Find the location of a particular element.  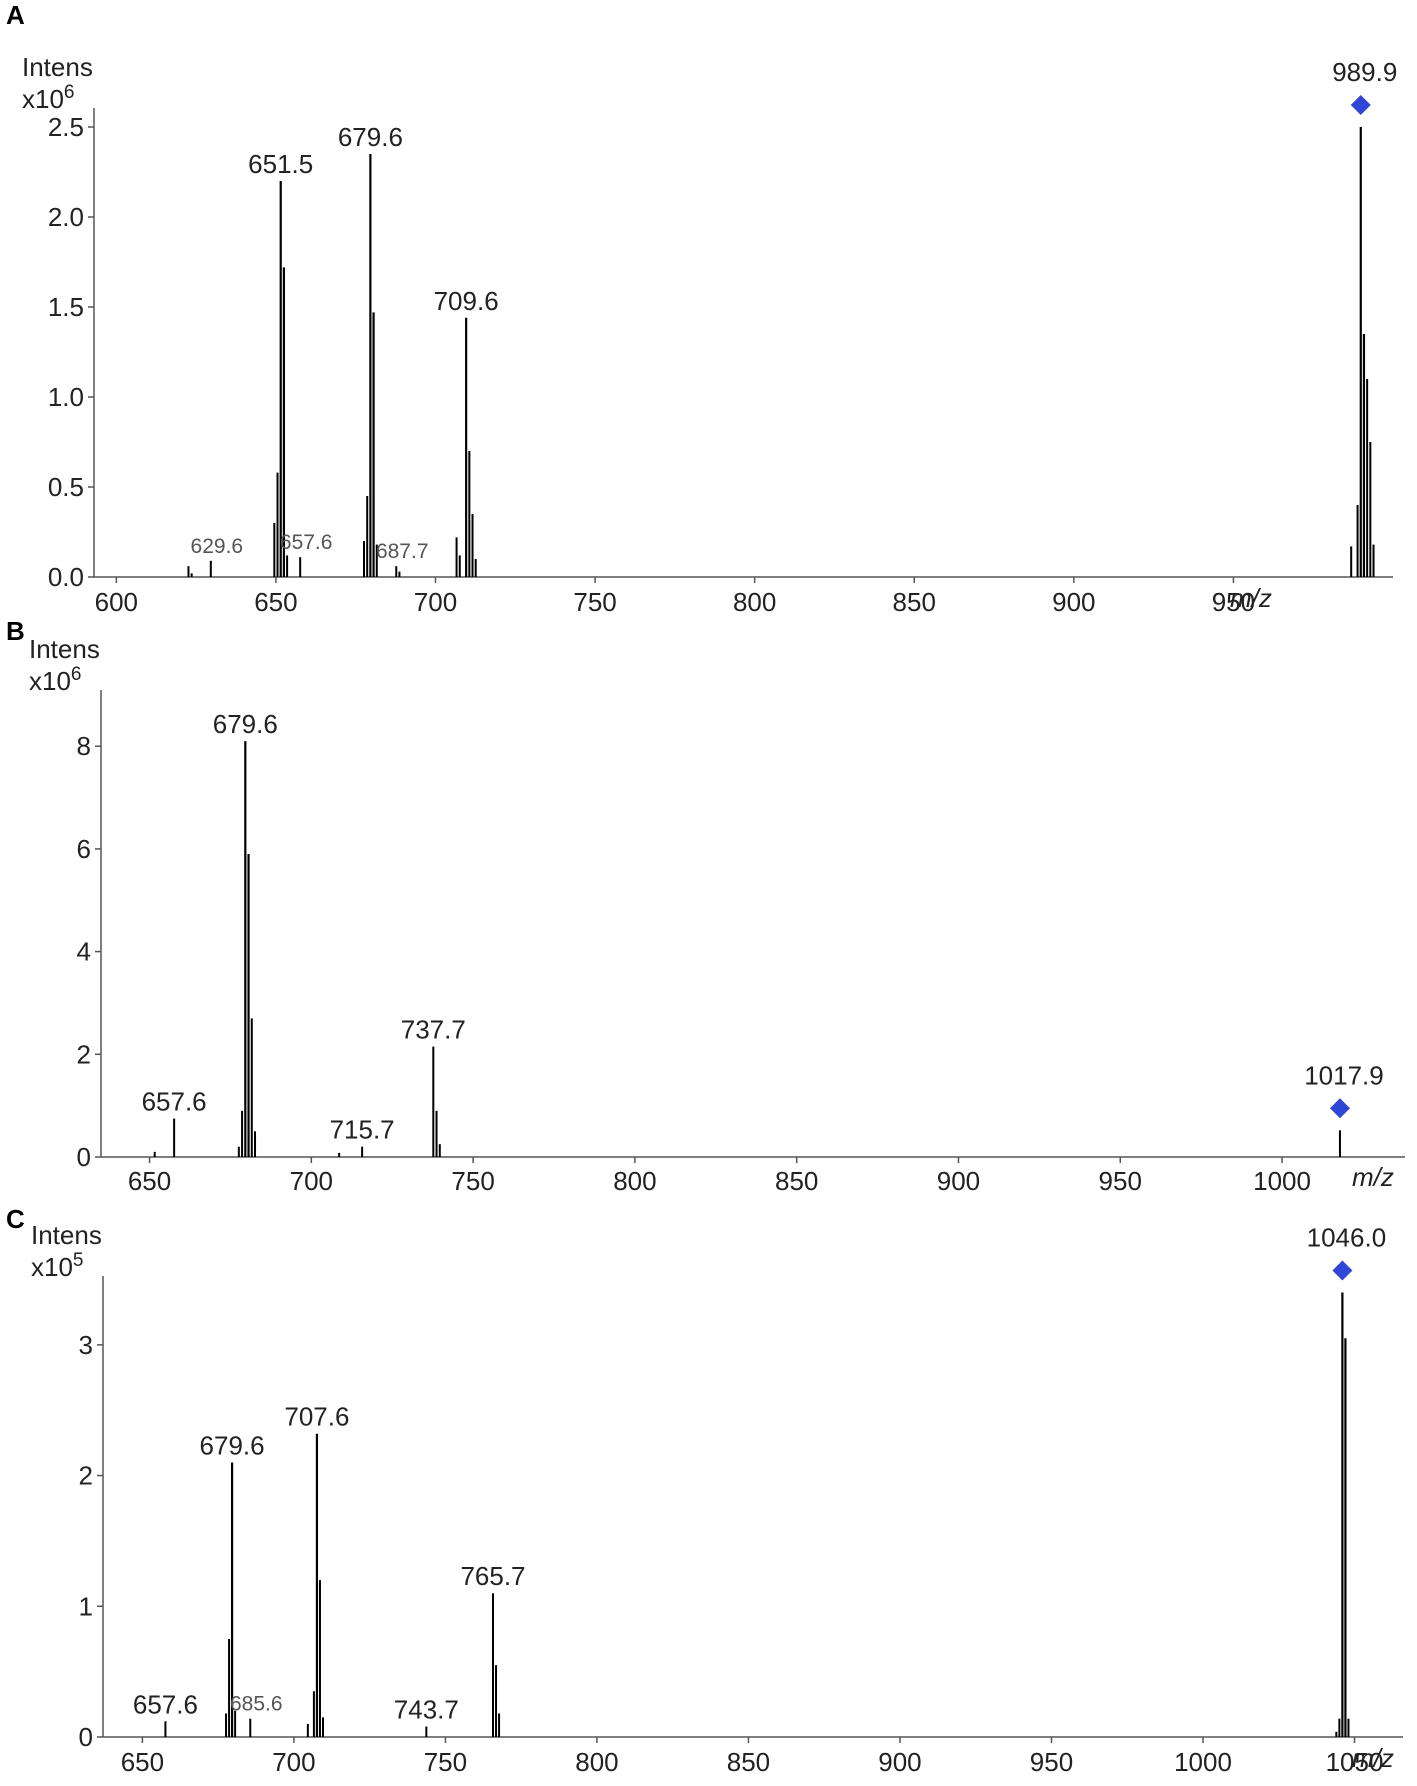

y-tick-label: 0.5 is located at coordinates (66, 487).